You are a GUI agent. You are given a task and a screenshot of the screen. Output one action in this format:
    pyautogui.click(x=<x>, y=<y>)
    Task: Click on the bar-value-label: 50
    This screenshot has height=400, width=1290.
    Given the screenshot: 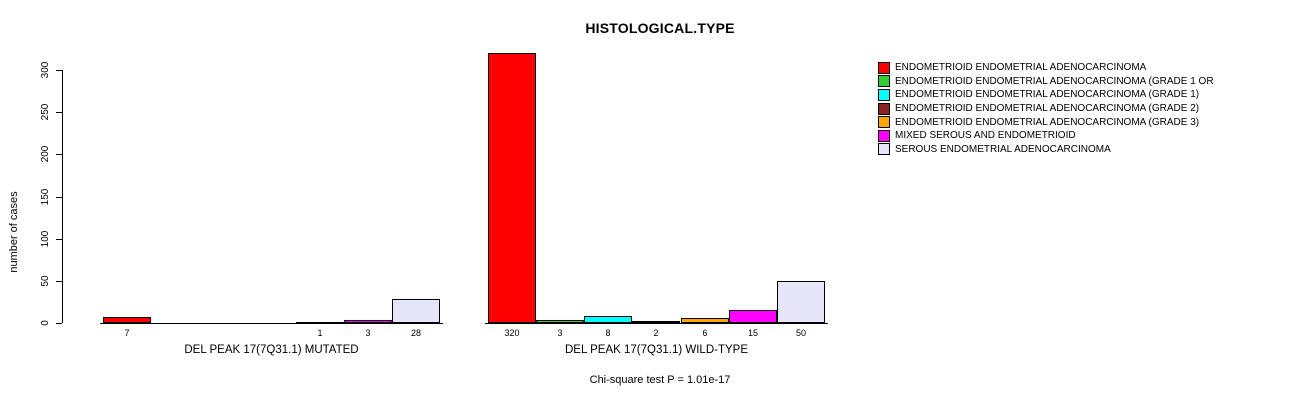 What is the action you would take?
    pyautogui.click(x=800, y=333)
    